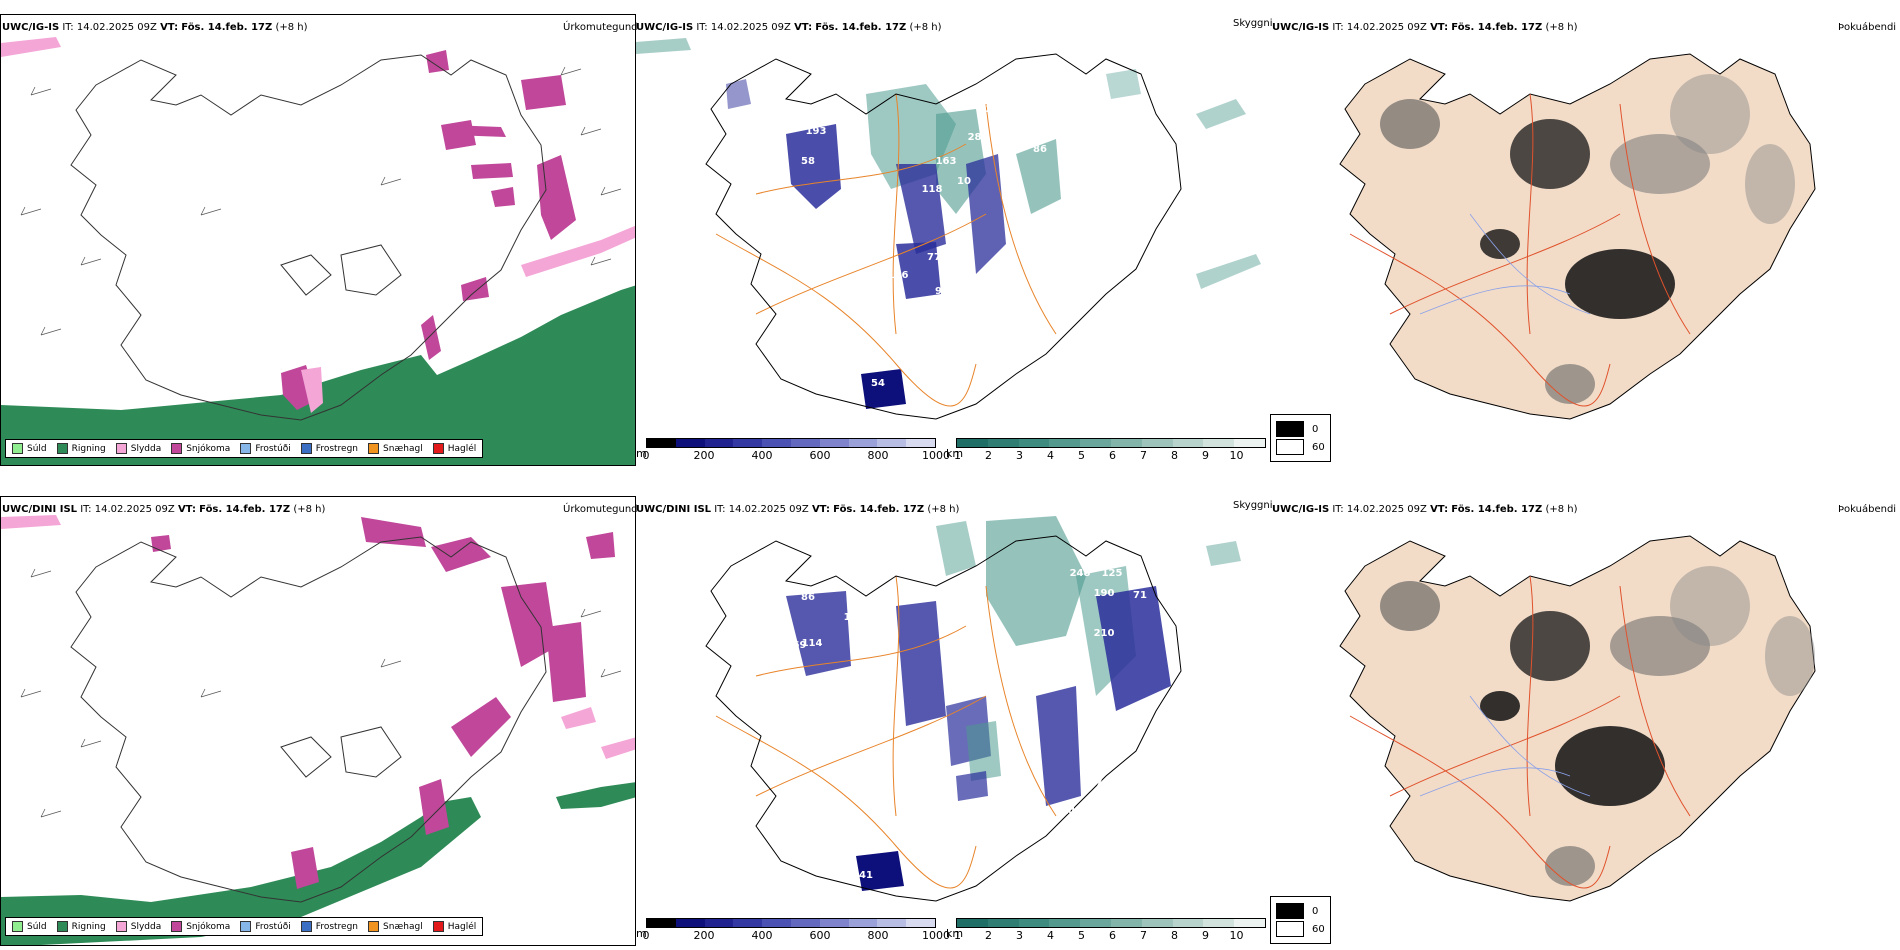  Describe the element at coordinates (1113, 935) in the screenshot. I see `colorbar-tick: 6` at that location.